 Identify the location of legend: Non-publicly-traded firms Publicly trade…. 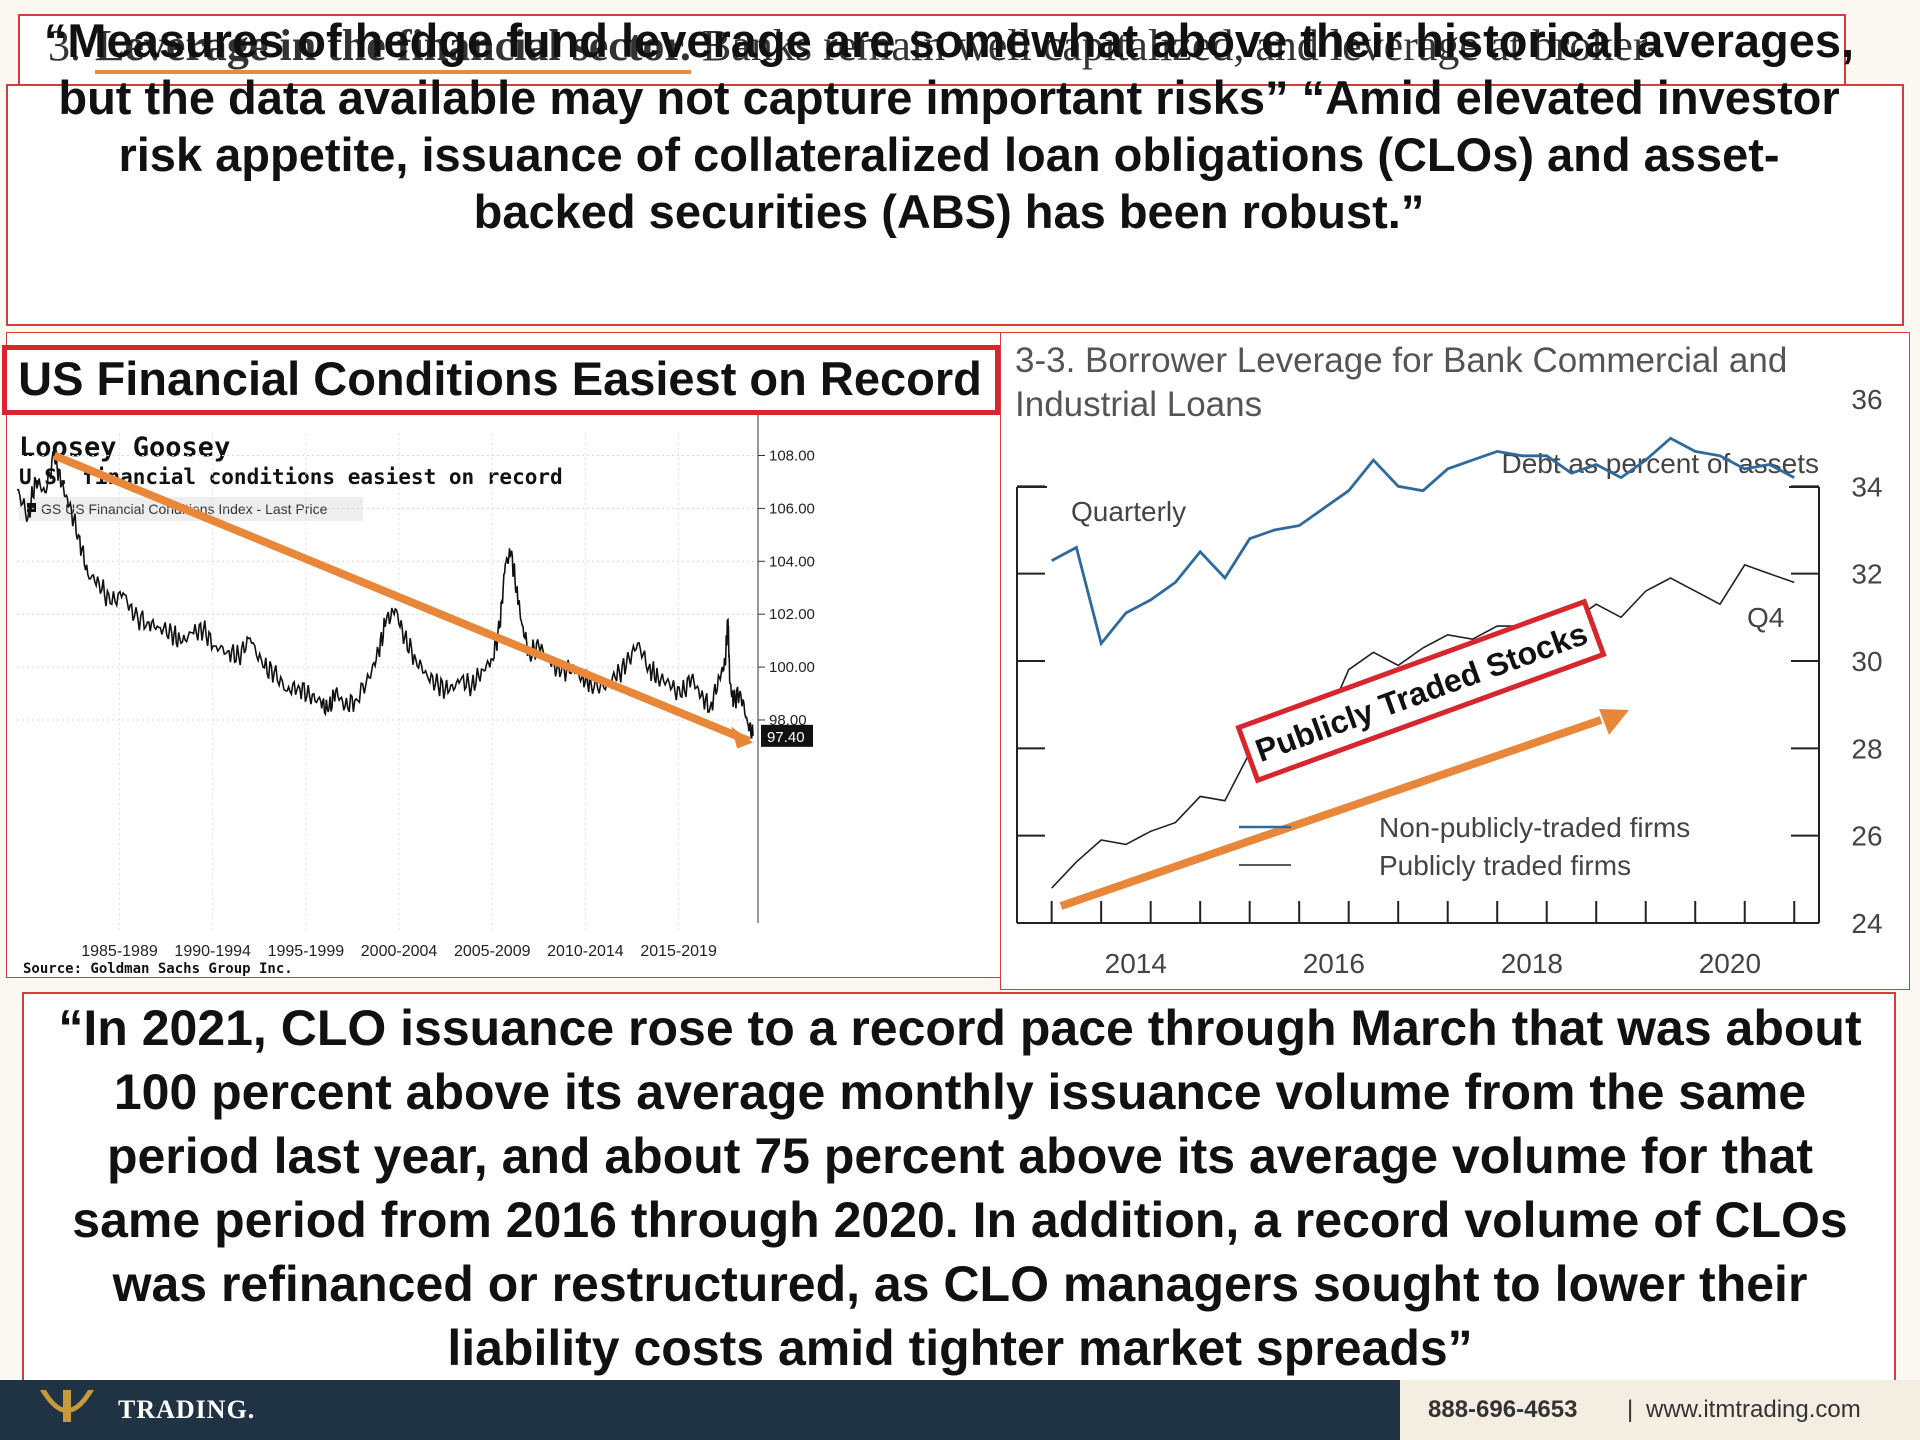
(1464, 846).